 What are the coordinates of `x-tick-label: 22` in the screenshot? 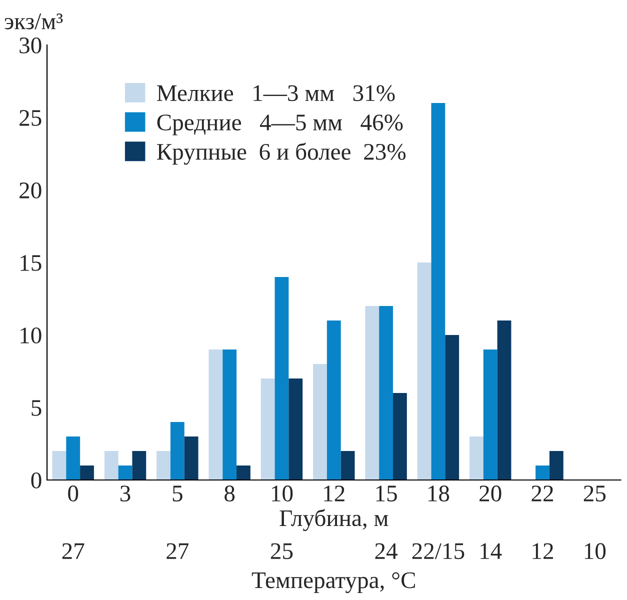 It's located at (542, 494).